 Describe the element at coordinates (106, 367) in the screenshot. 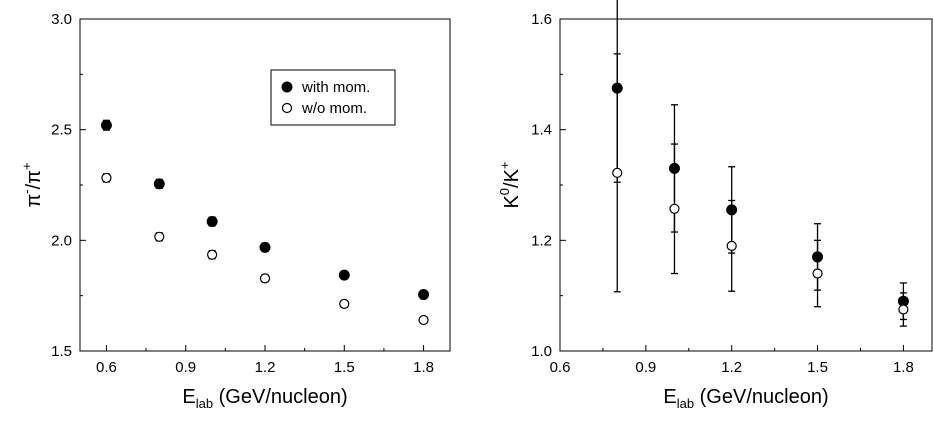

I see `left-xtick-label: 0.6` at that location.